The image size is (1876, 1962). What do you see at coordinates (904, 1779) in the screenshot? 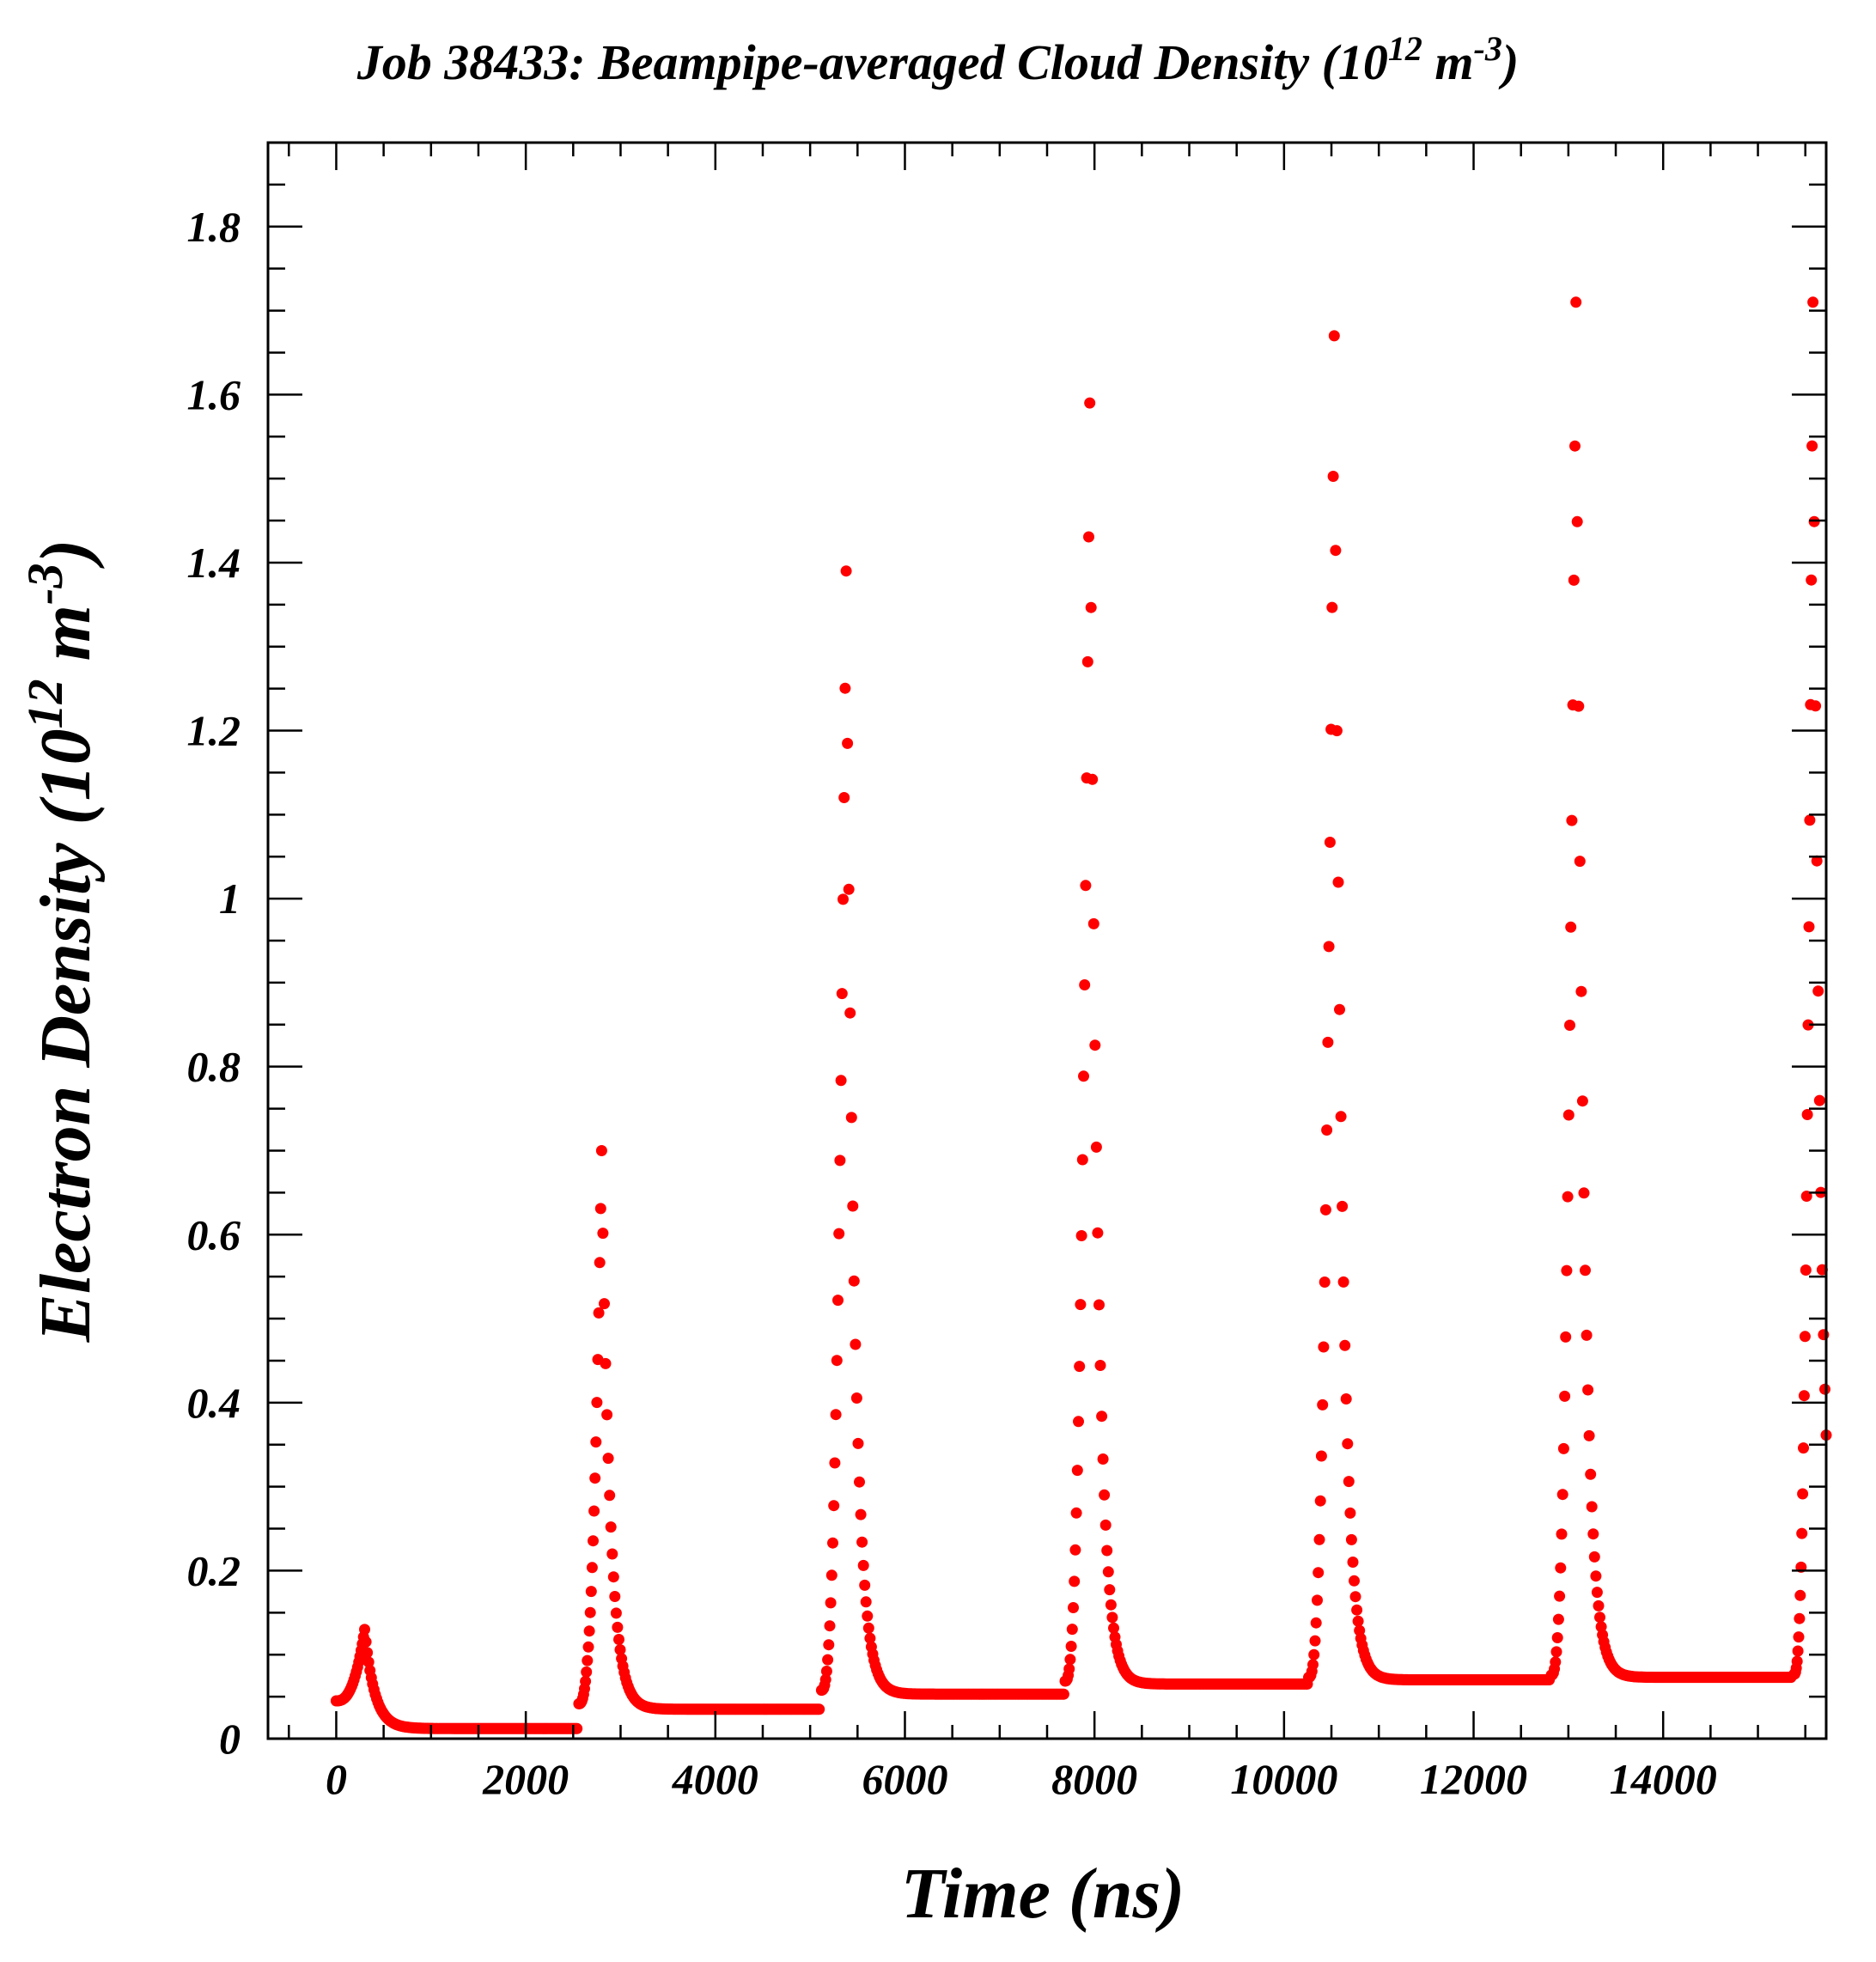
I see `x-tick-label: 6000` at bounding box center [904, 1779].